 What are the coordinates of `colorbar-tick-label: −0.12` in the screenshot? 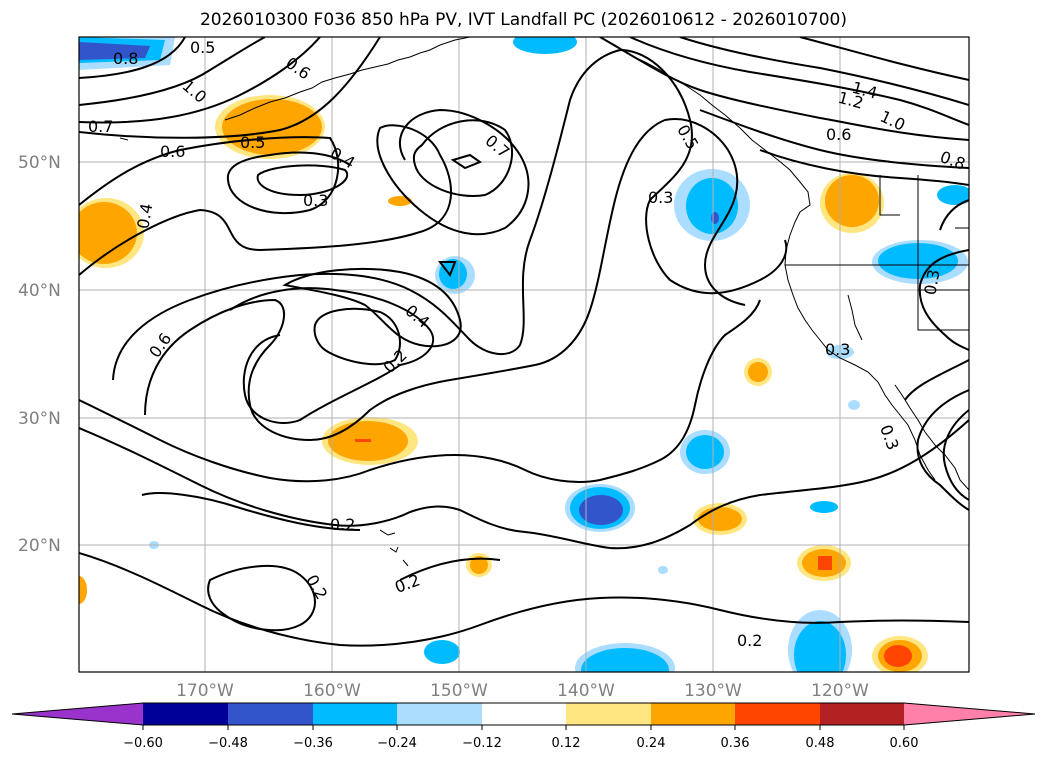 It's located at (482, 743).